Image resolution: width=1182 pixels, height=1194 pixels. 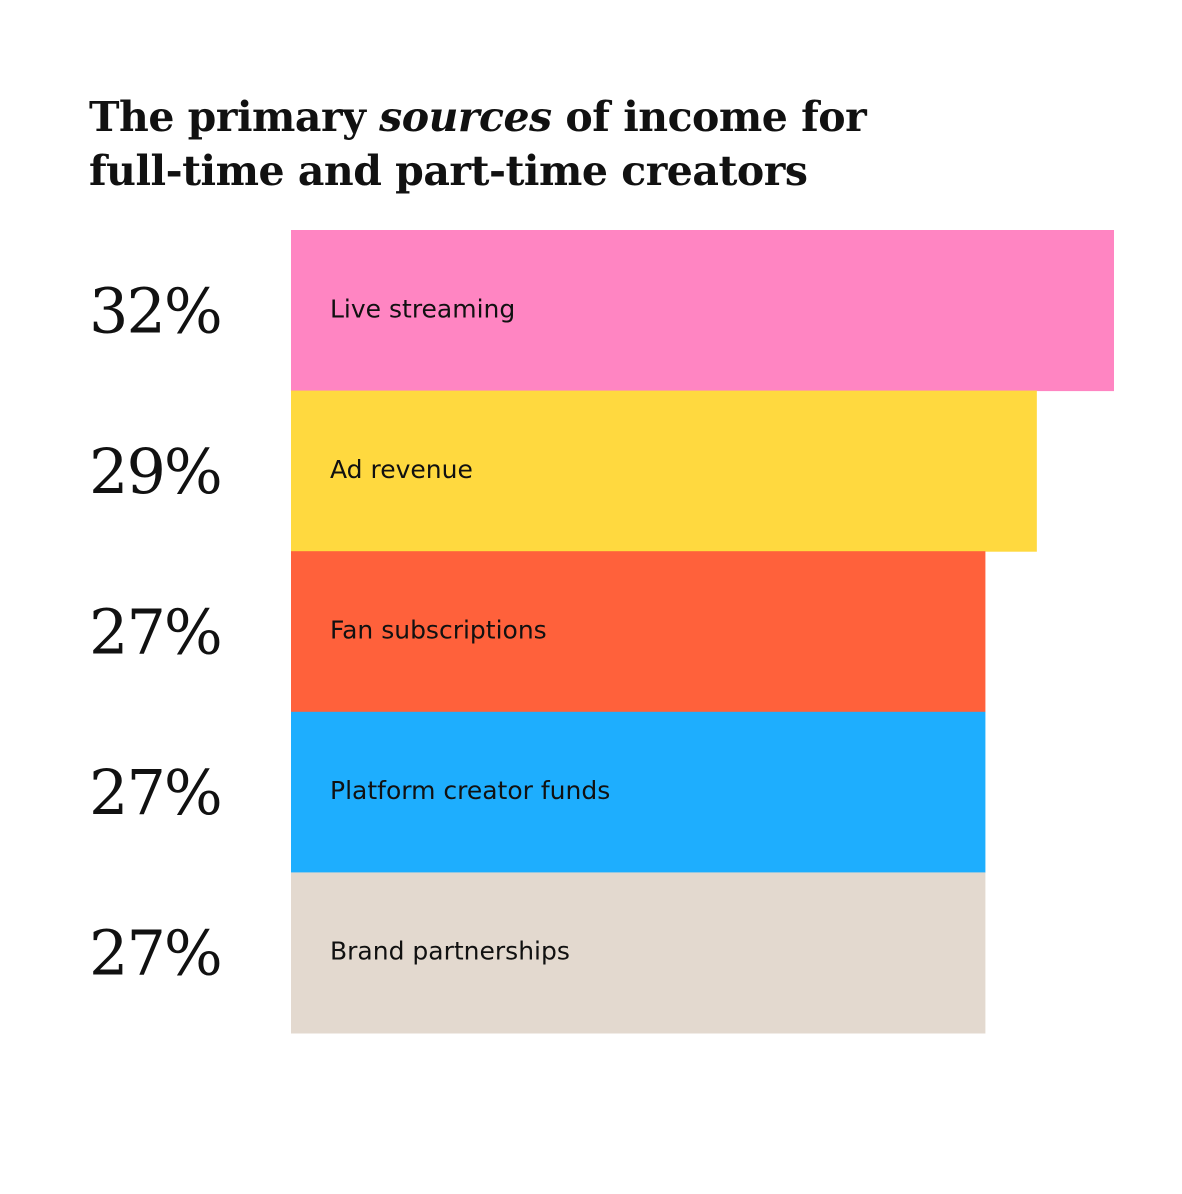 What do you see at coordinates (438, 630) in the screenshot?
I see `bar-label-fan-subscriptions: Fan subscriptions` at bounding box center [438, 630].